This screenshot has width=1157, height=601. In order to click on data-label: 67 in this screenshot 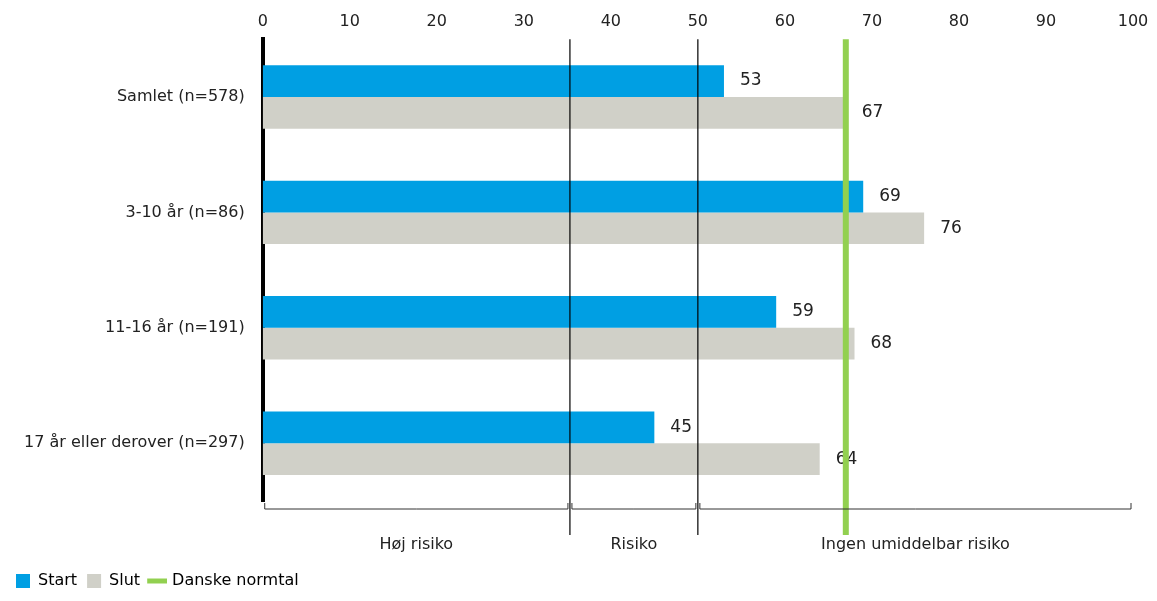, I will do `click(872, 111)`.